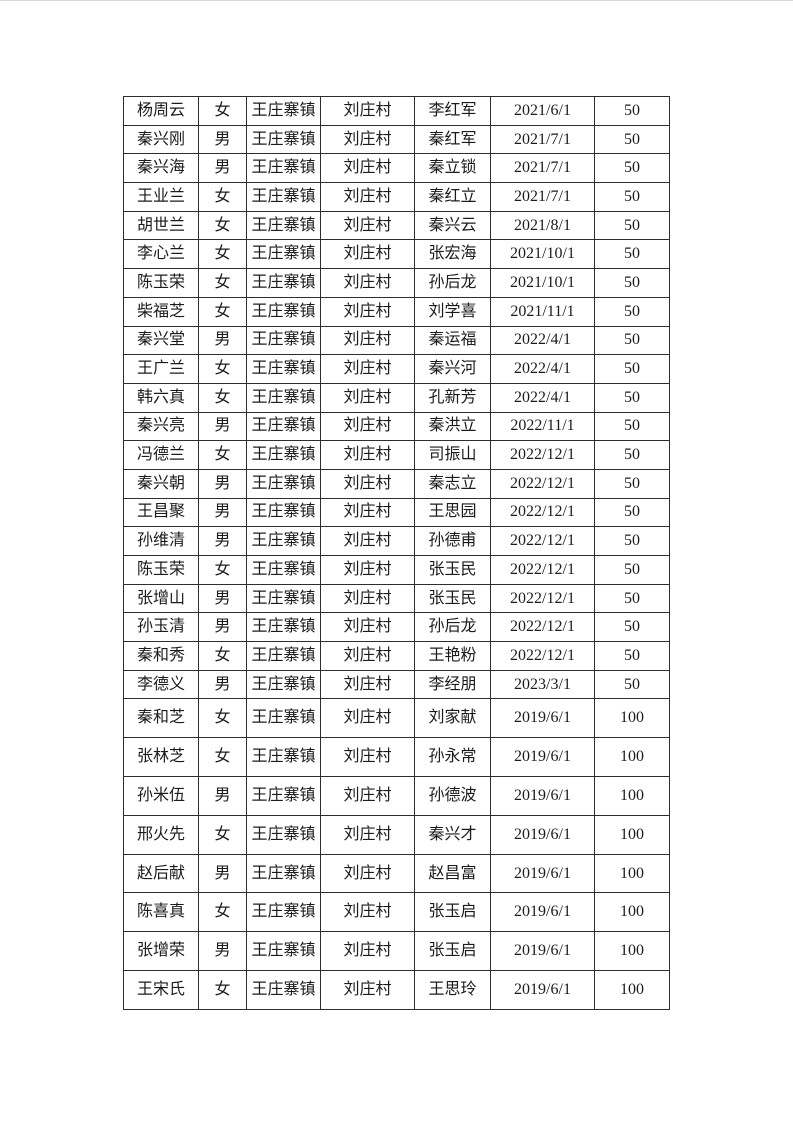 Image resolution: width=793 pixels, height=1122 pixels. Describe the element at coordinates (396, 990) in the screenshot. I see `table-row: 王宋氏女王庄寨镇 刘庄村 王思玲 2019/6/1 100` at that location.